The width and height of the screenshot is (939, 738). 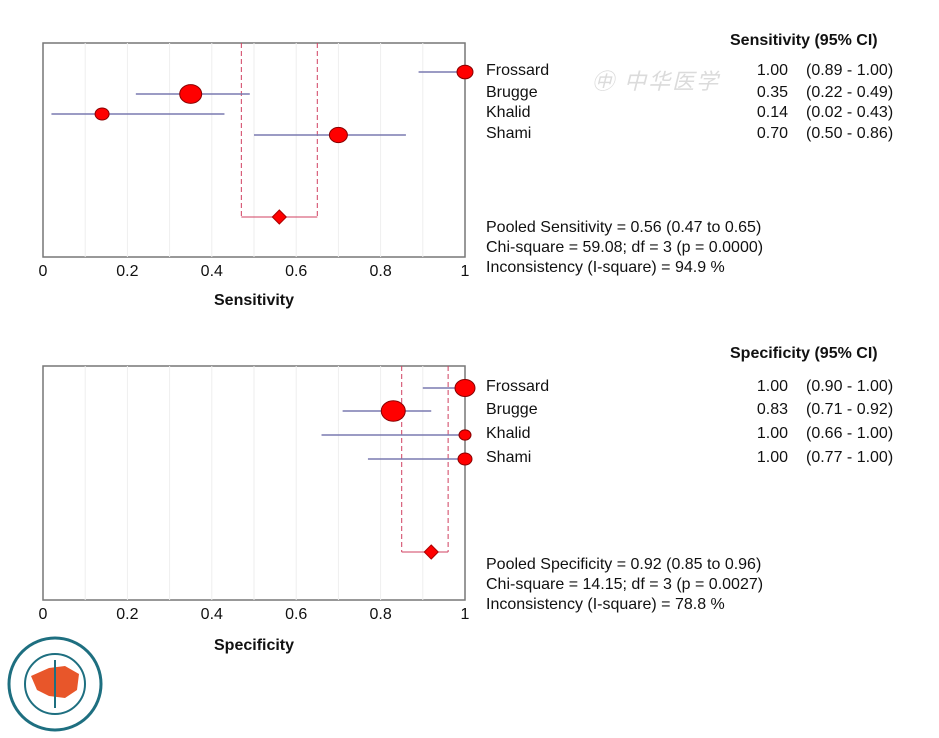 I want to click on study-ci-label: (0.22 - 0.49), so click(x=850, y=92).